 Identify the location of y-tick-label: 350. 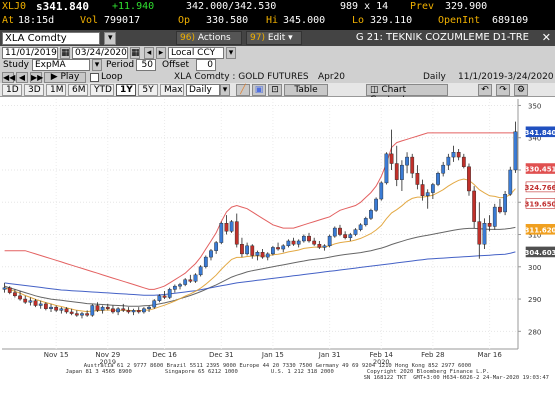
(534, 106).